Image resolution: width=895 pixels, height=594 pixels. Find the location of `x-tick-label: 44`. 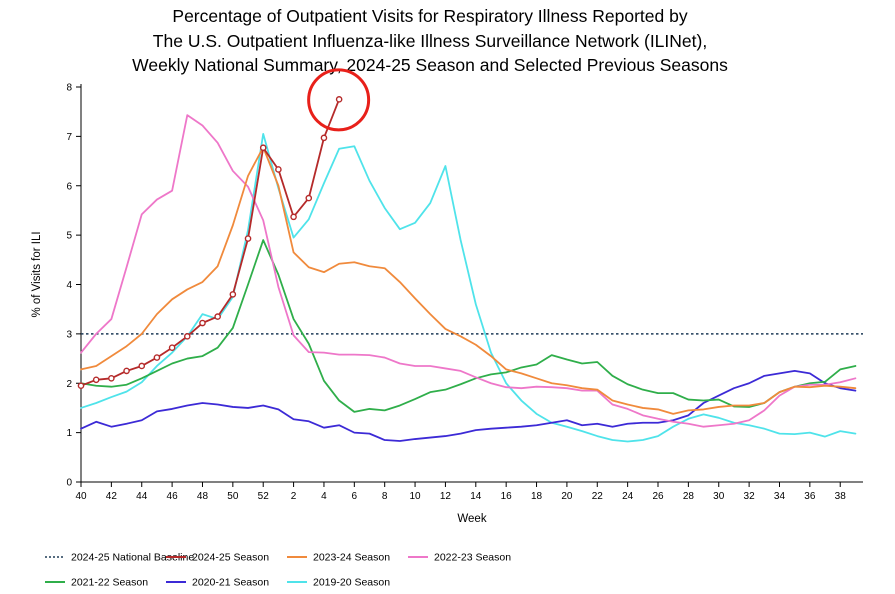

x-tick-label: 44 is located at coordinates (142, 496).